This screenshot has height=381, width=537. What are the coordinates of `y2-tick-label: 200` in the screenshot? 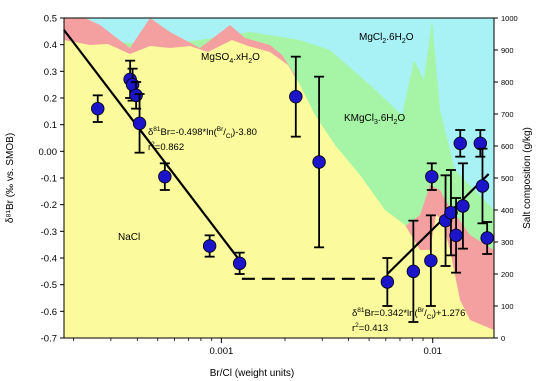 It's located at (507, 274).